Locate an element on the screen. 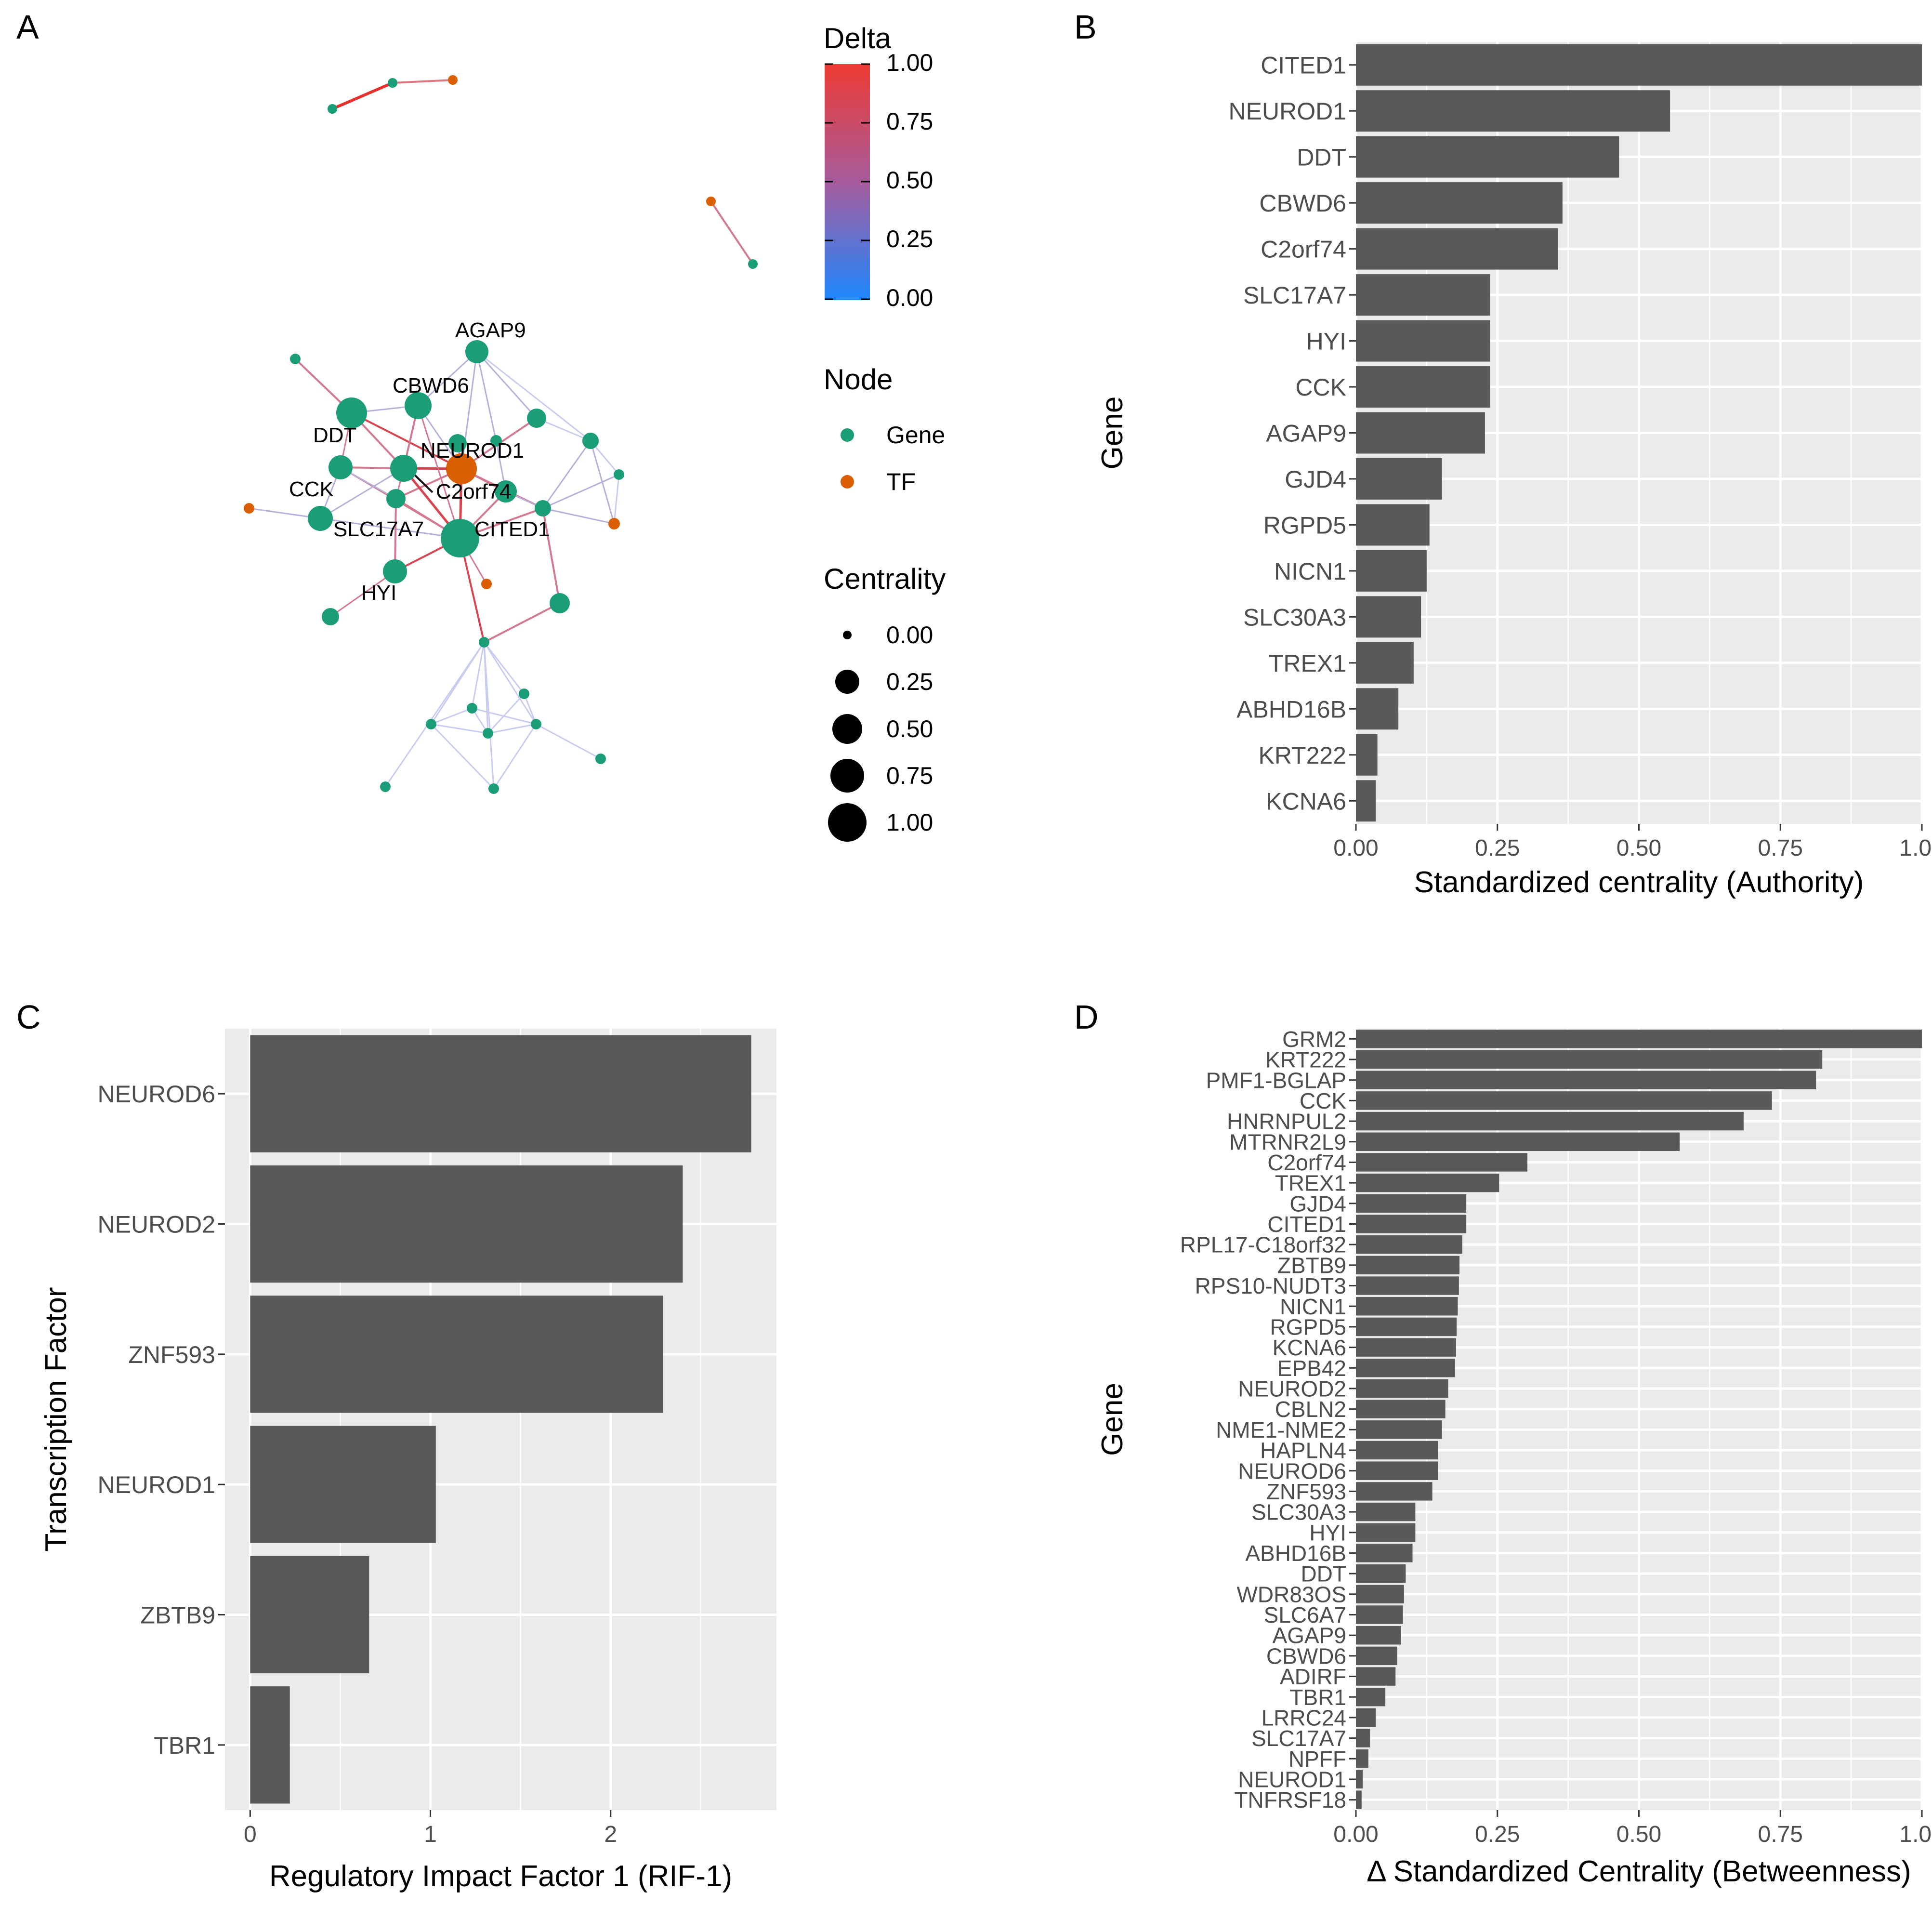  authority-y-tick-label: CBWD6 is located at coordinates (1303, 204).